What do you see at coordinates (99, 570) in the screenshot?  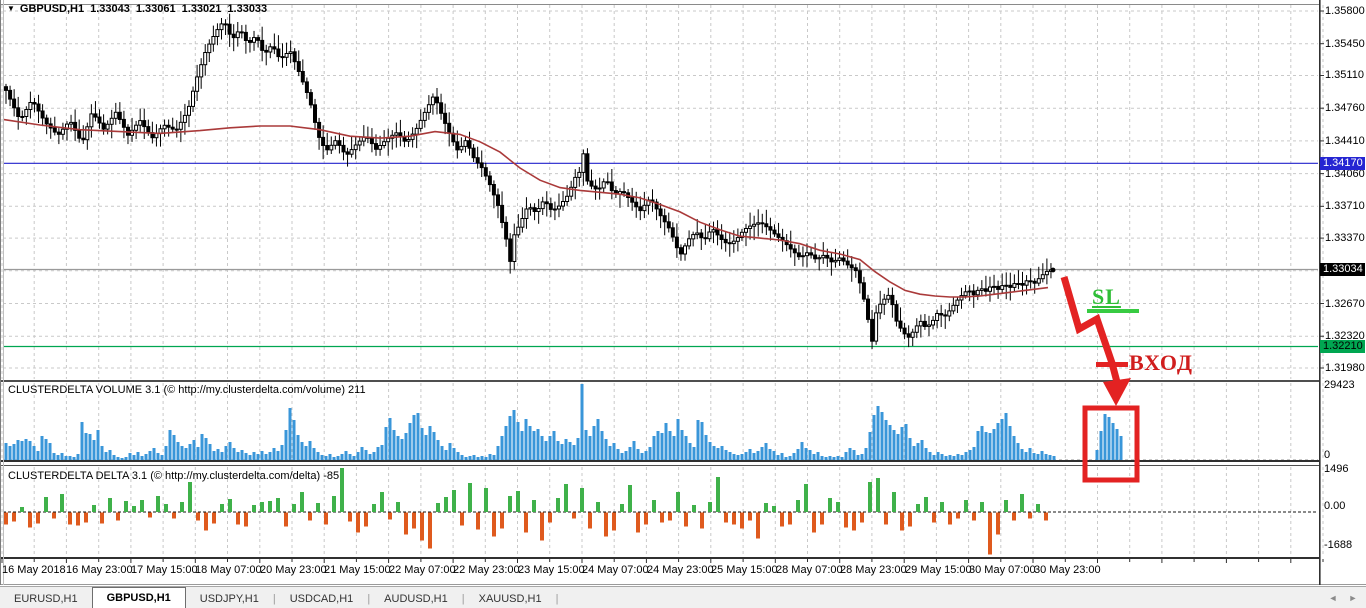 I see `time-axis-label: 16 May 23:00` at bounding box center [99, 570].